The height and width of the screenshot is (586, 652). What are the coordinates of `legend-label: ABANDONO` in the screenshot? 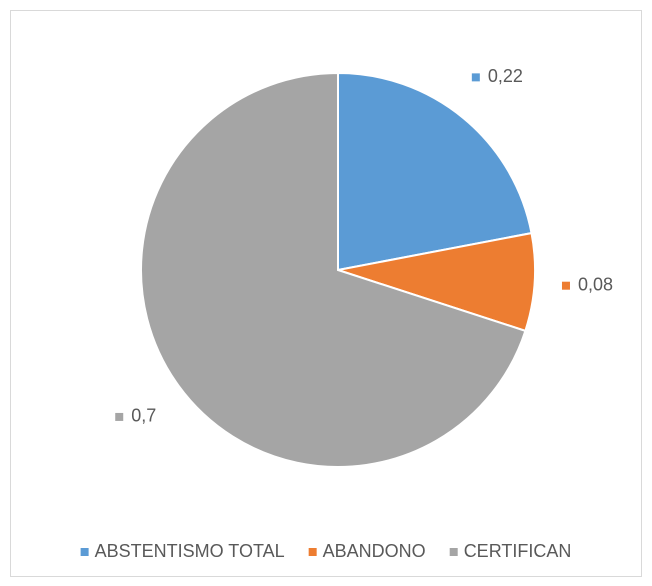 It's located at (374, 551).